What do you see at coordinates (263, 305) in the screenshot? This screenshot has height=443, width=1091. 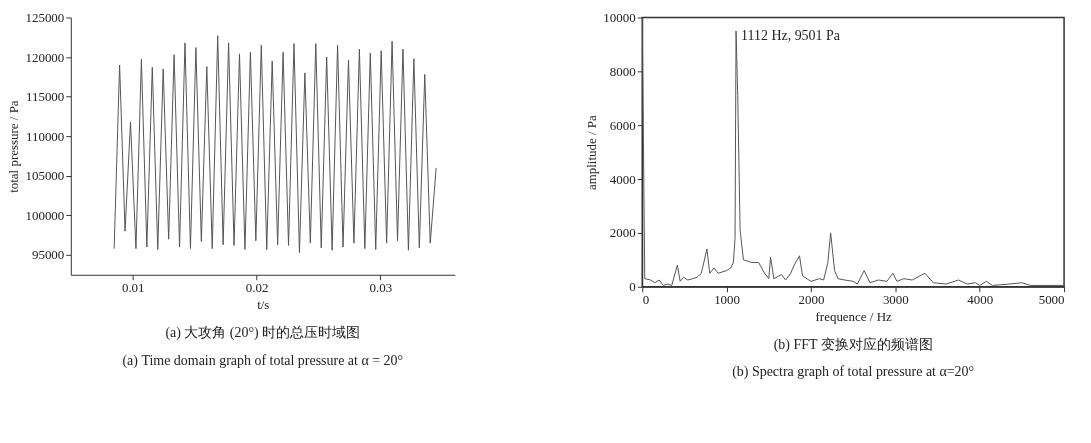 I see `x-axis-title: t/s` at bounding box center [263, 305].